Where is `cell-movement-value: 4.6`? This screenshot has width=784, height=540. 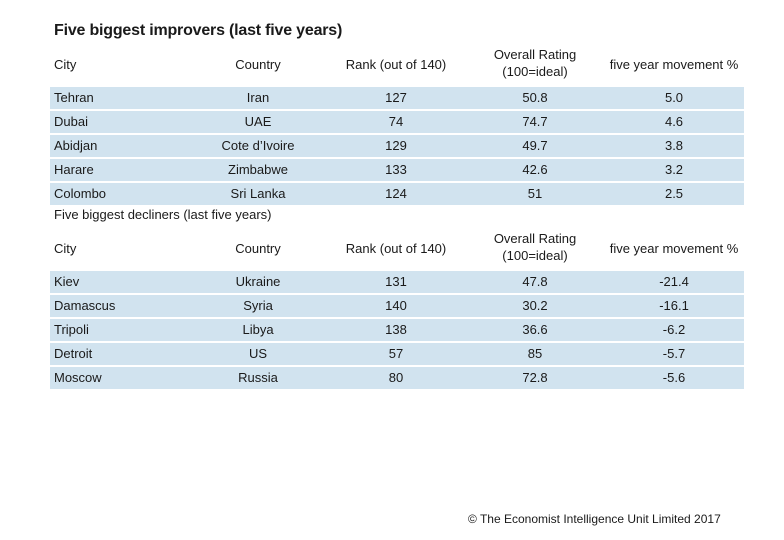 cell-movement-value: 4.6 is located at coordinates (674, 121).